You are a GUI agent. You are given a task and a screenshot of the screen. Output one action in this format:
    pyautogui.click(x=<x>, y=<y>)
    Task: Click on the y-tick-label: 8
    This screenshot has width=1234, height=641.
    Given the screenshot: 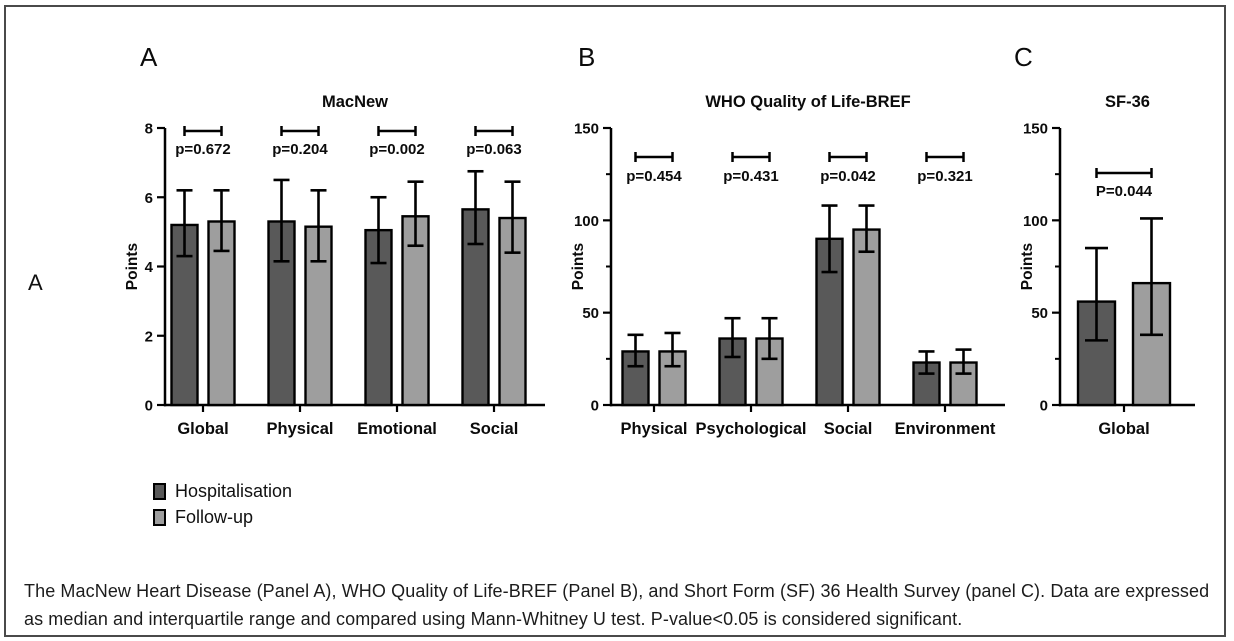 What is the action you would take?
    pyautogui.click(x=149, y=129)
    